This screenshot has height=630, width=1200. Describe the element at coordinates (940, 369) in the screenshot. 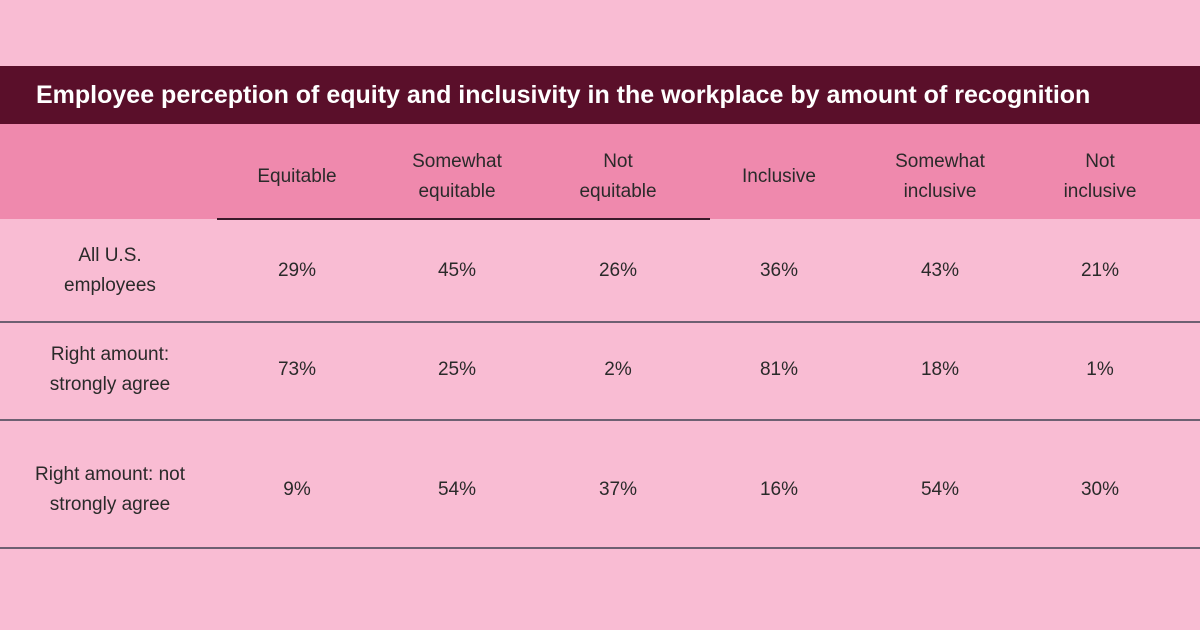

I see `table-cell: 18%` at that location.